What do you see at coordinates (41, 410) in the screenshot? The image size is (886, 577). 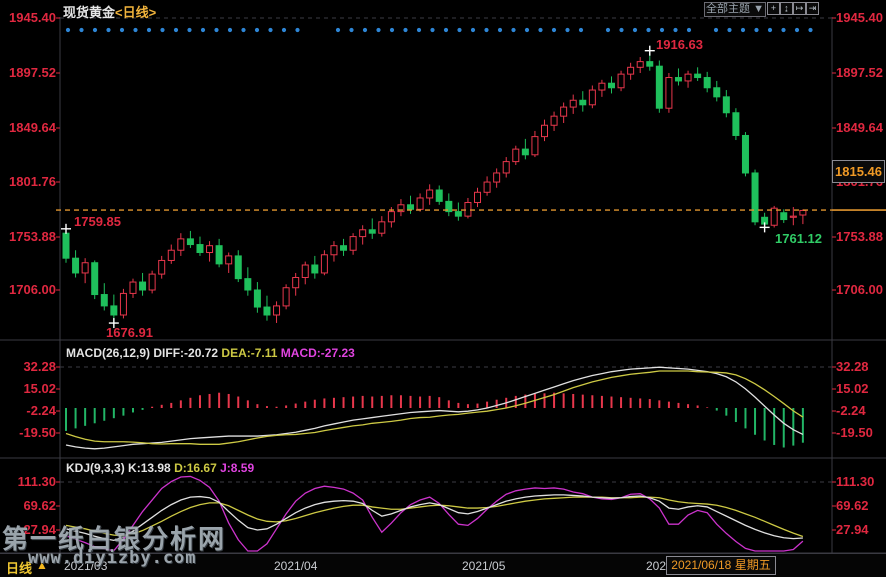 I see `macd-axis-label: -2.24` at bounding box center [41, 410].